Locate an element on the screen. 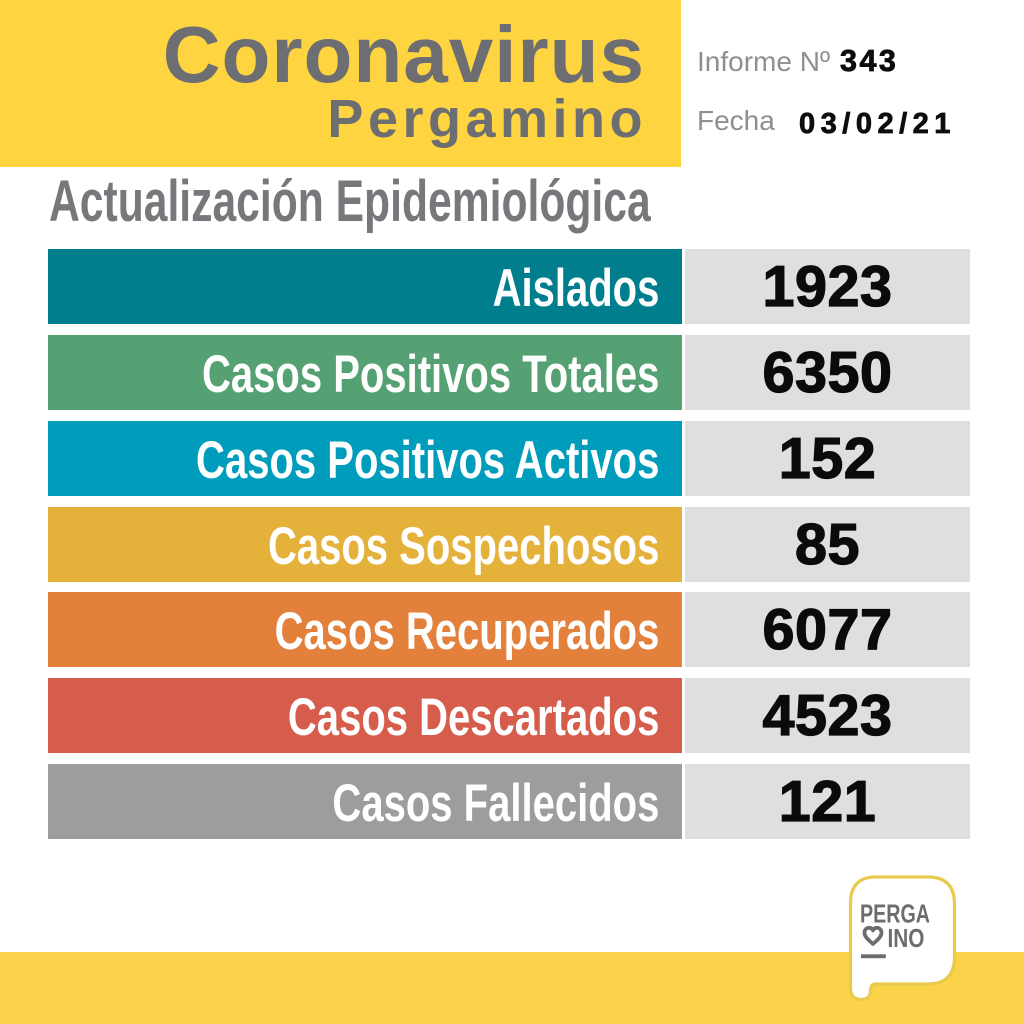  svg-text: INO is located at coordinates (906, 938).